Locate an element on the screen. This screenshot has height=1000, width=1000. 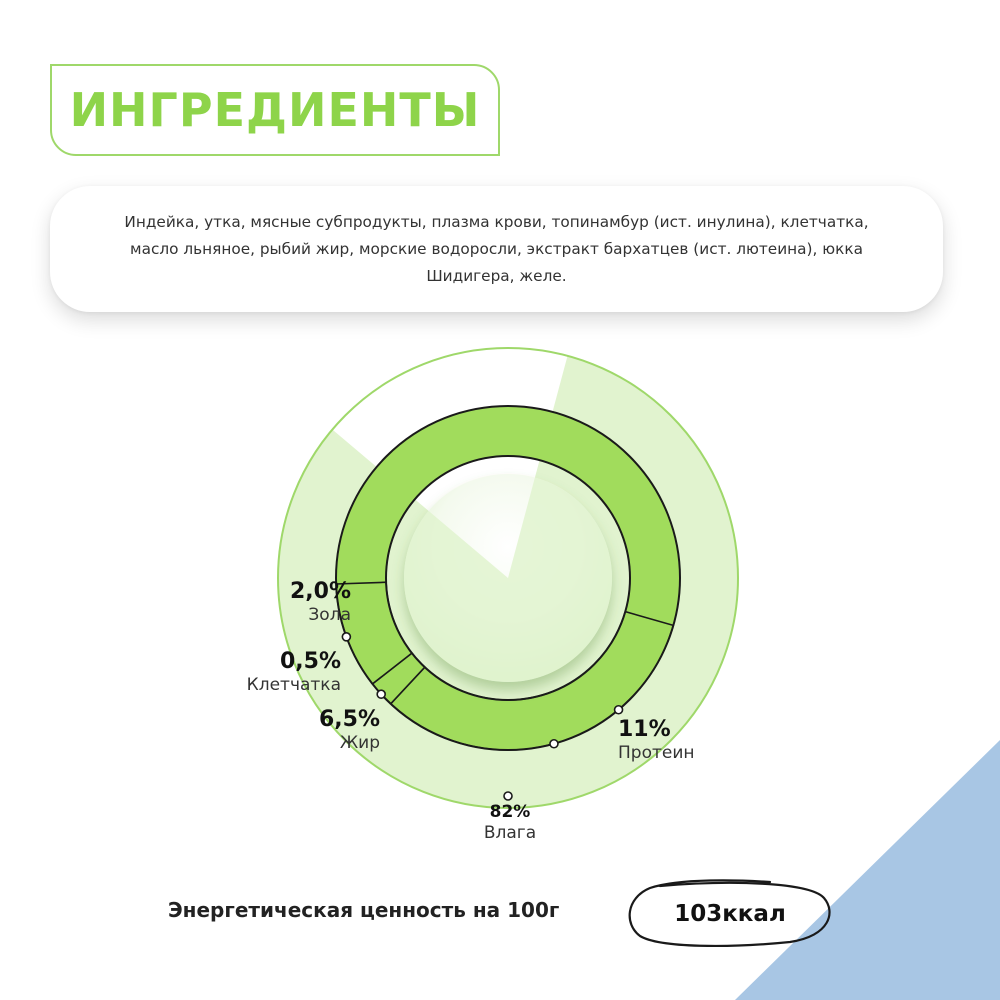
center-layer is located at coordinates (508, 582).